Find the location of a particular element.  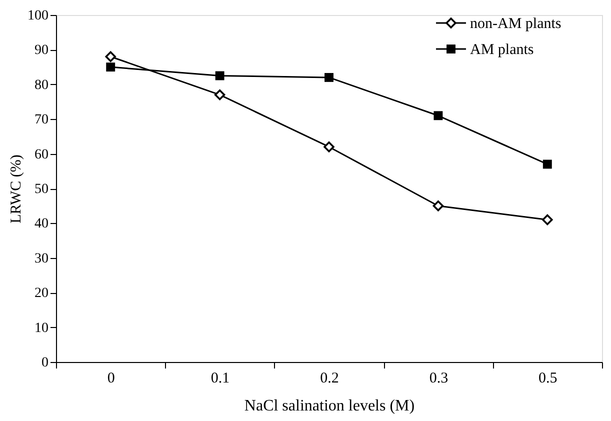

x-tick-label: 0.2 is located at coordinates (329, 378).